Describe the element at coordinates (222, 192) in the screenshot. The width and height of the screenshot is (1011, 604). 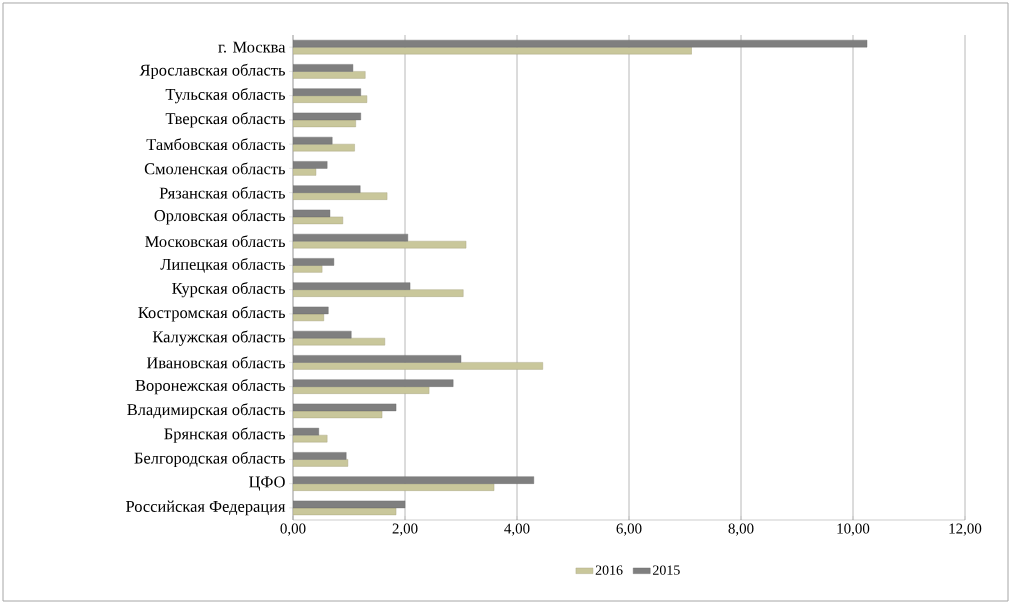
I see `y-tick-label: Рязанская область` at that location.